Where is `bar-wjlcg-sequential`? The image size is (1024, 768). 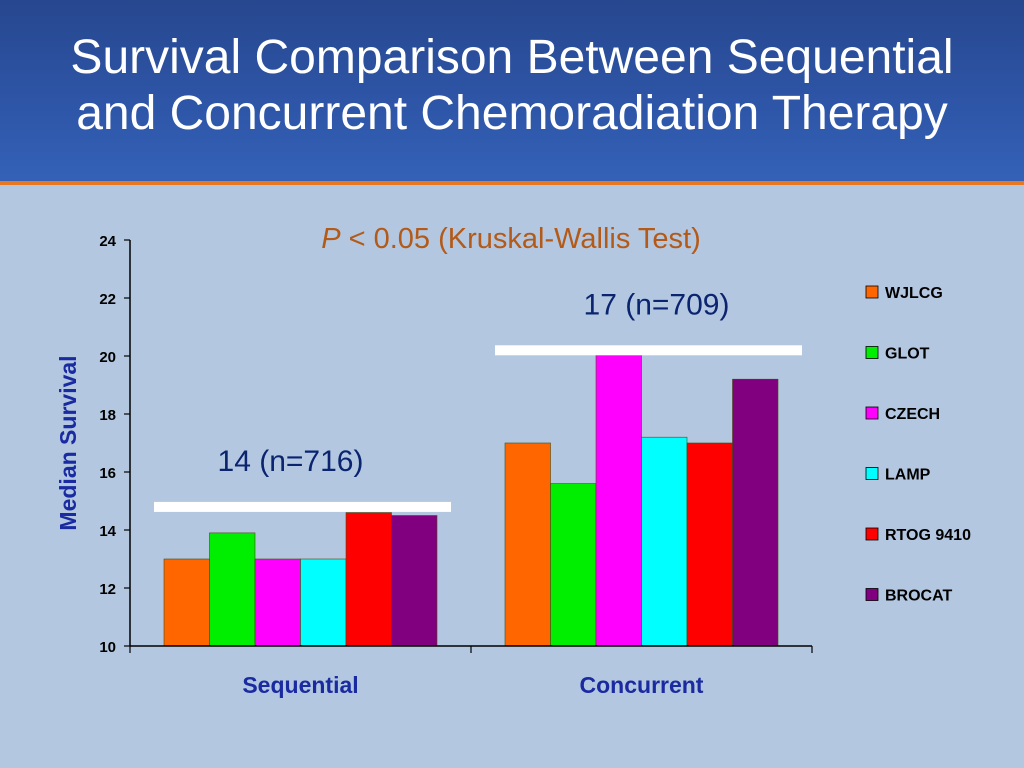
bar-wjlcg-sequential is located at coordinates (186, 602).